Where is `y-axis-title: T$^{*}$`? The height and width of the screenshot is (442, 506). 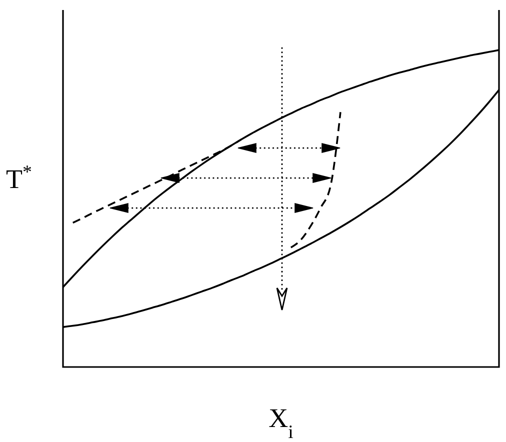
y-axis-title: T$^{*}$ is located at coordinates (19, 178).